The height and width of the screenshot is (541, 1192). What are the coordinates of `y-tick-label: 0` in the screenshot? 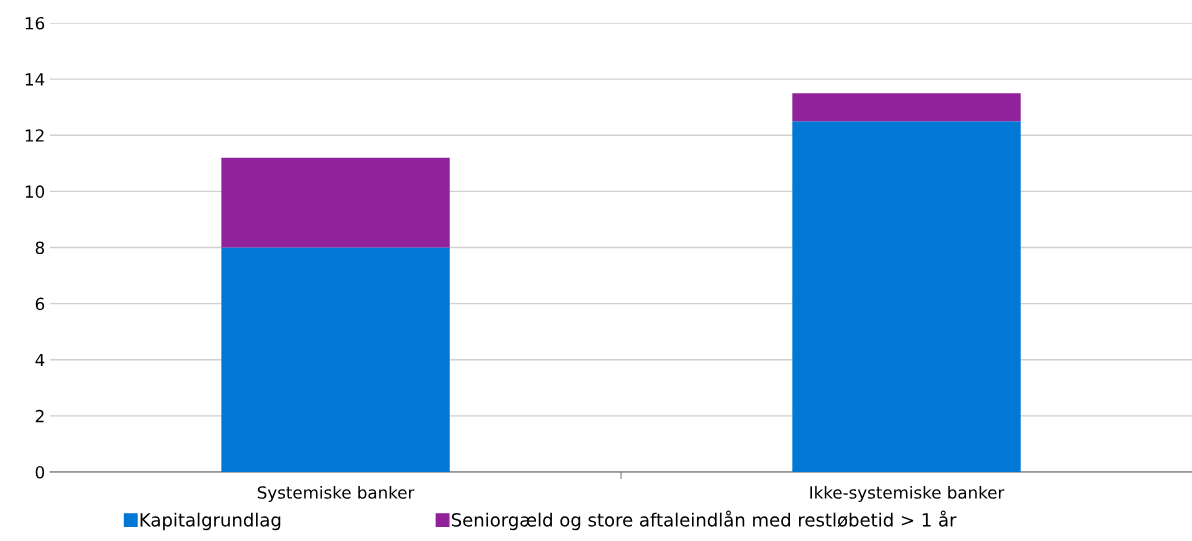 It's located at (40, 472).